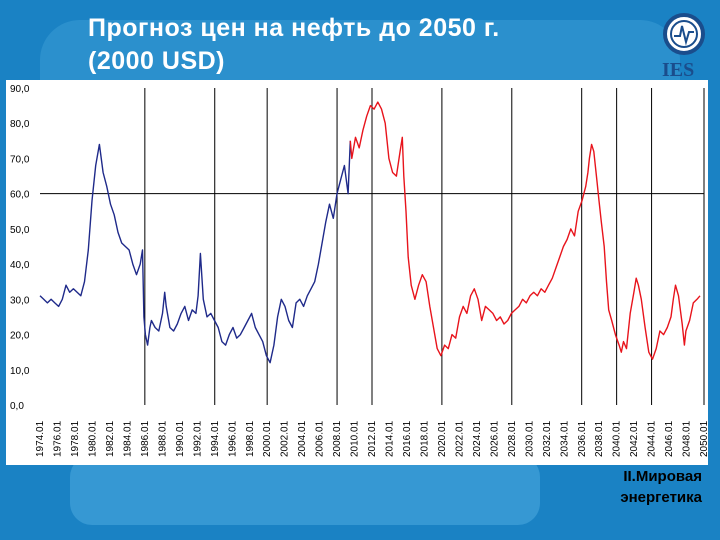 This screenshot has width=720, height=540. What do you see at coordinates (17, 406) in the screenshot?
I see `y-tick-label: 0,0` at bounding box center [17, 406].